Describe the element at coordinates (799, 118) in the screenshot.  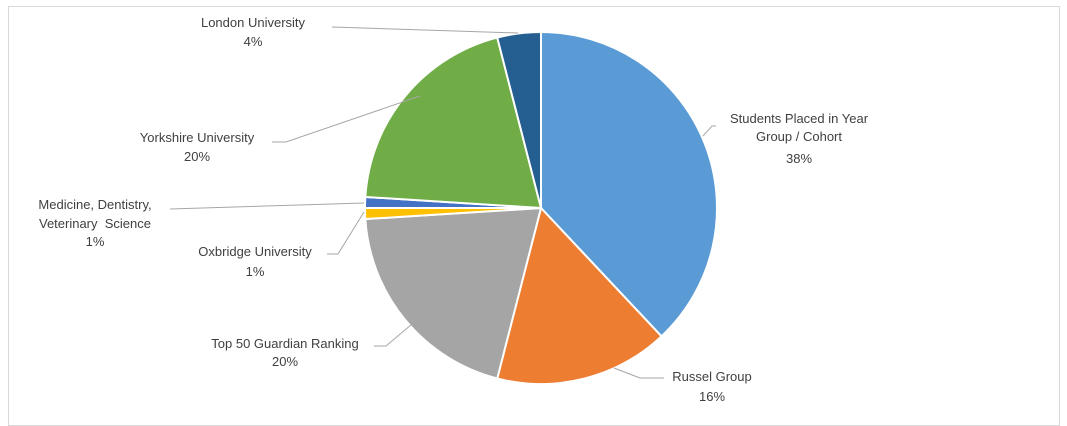
I see `slice-label: Students Placed in Year` at that location.